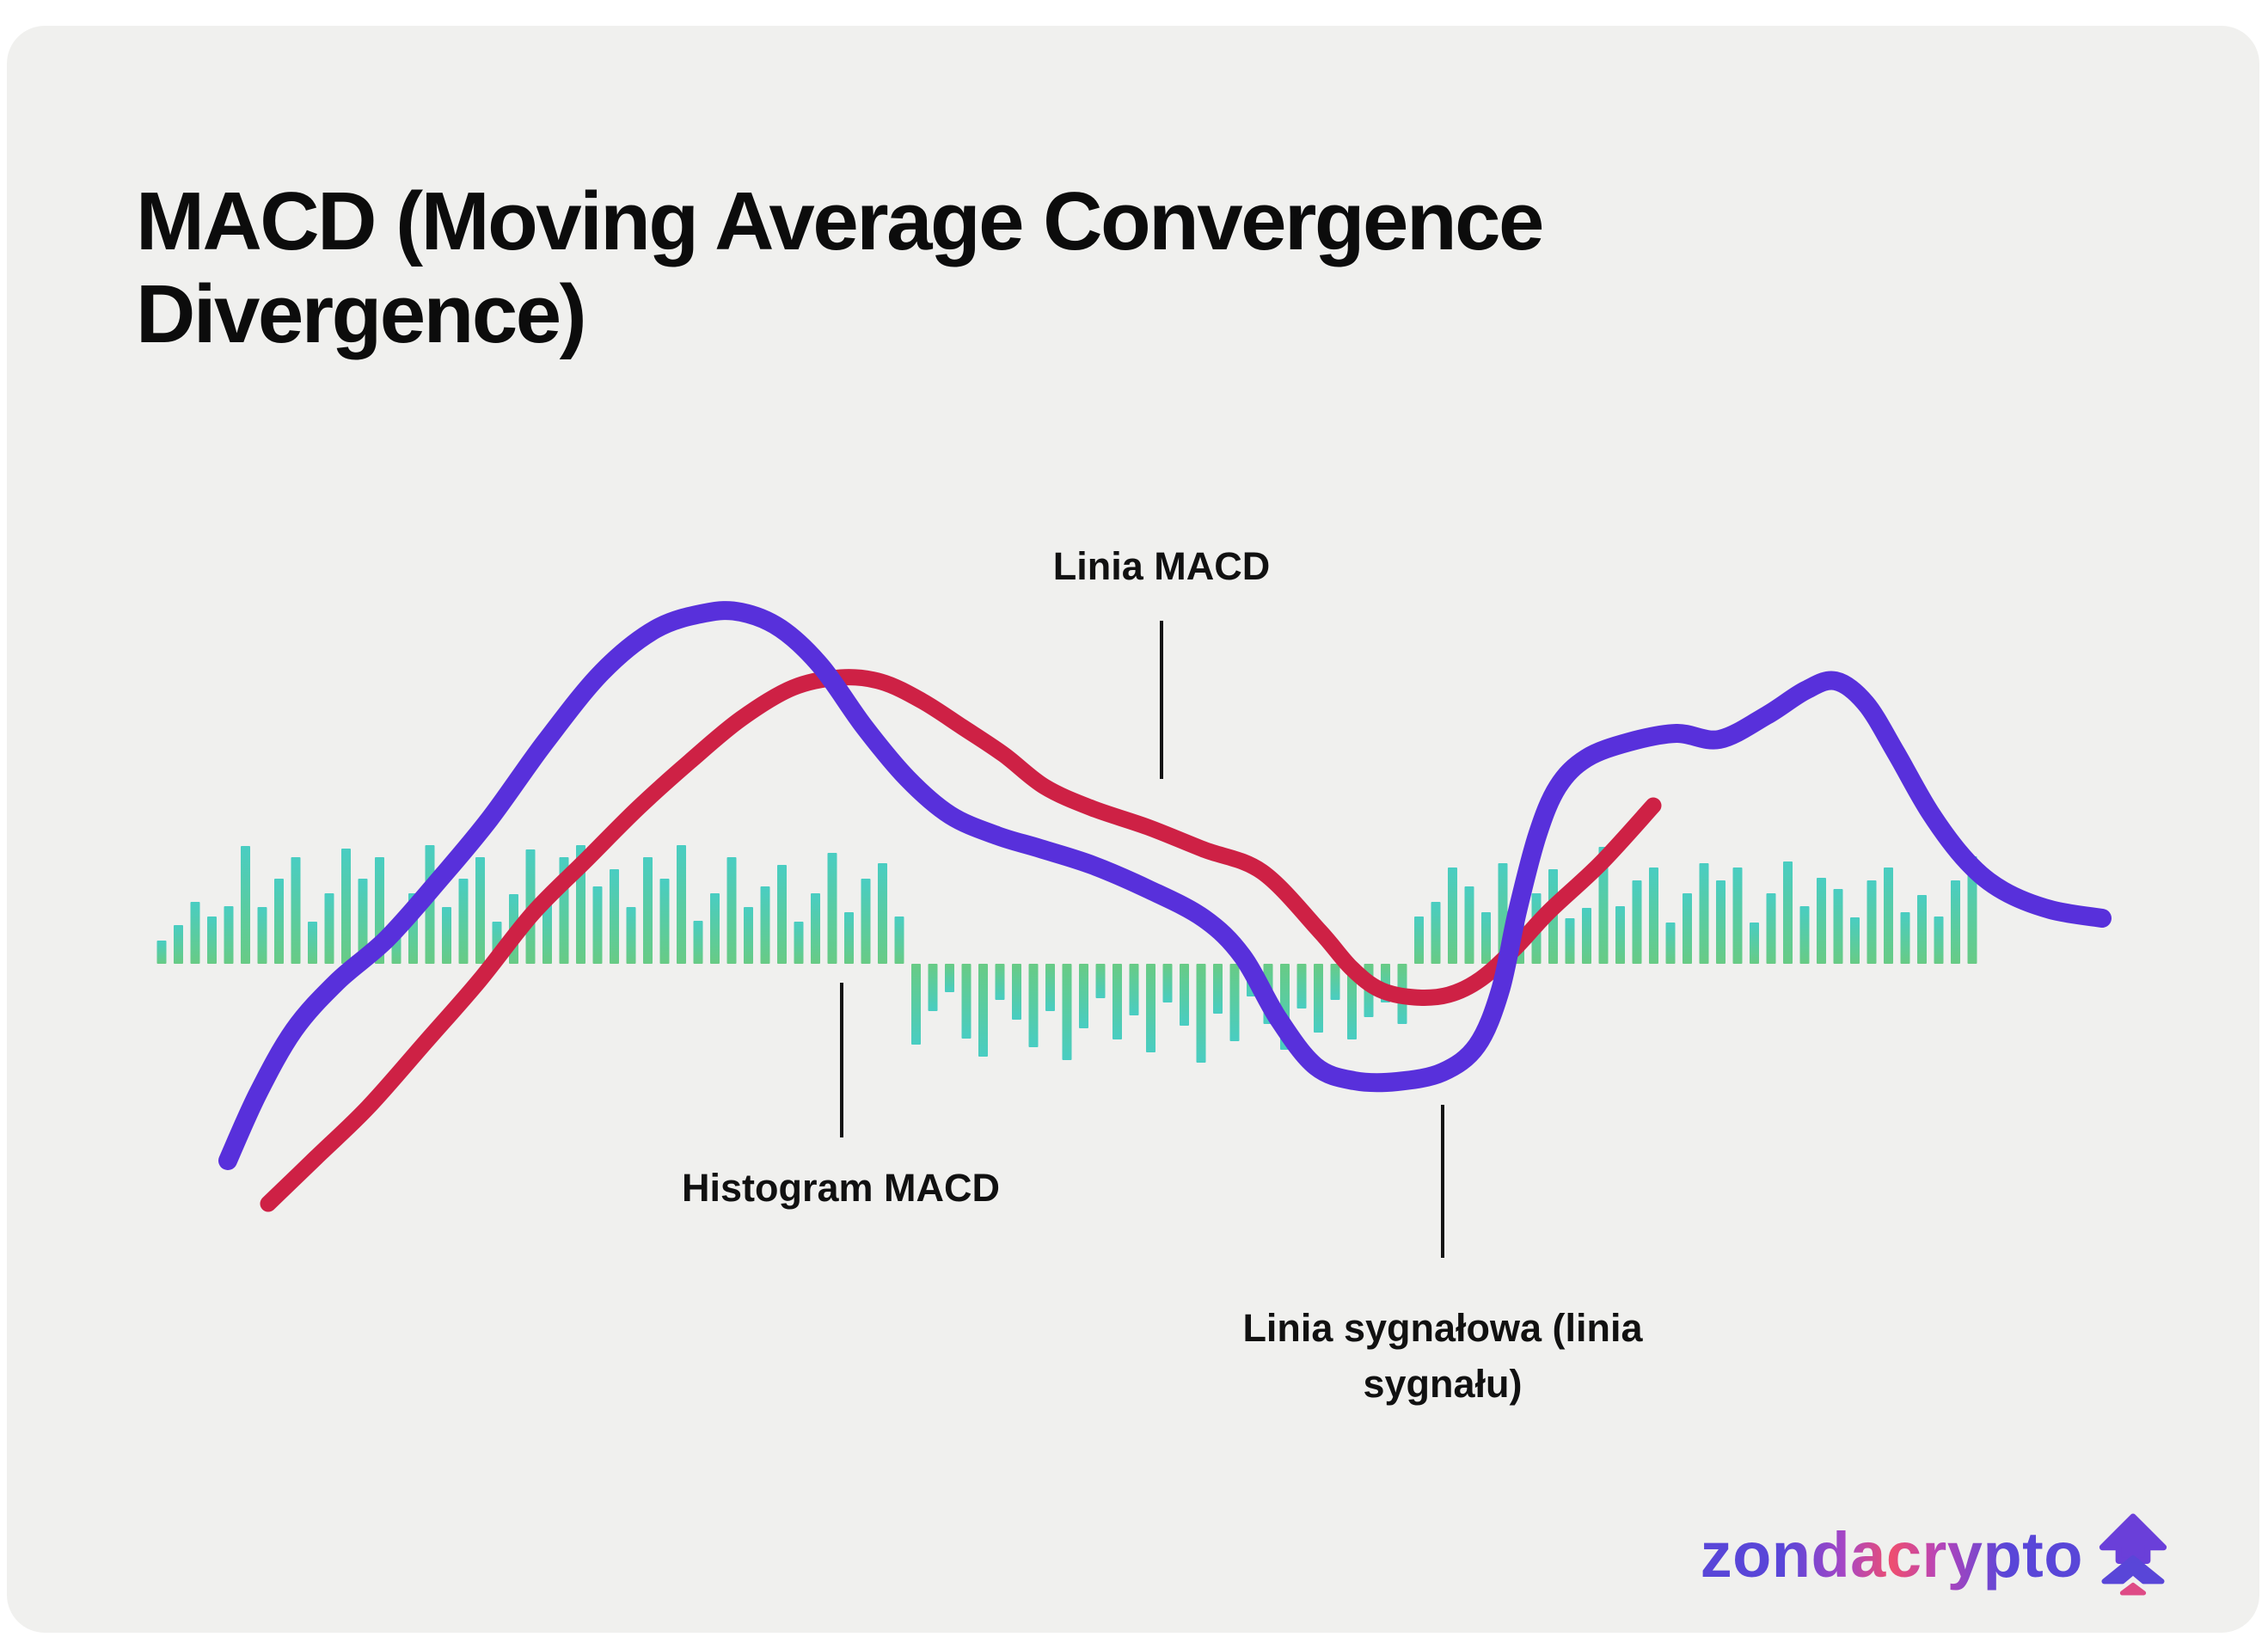  I want to click on callout-macd-line: Linia MACD, so click(1161, 566).